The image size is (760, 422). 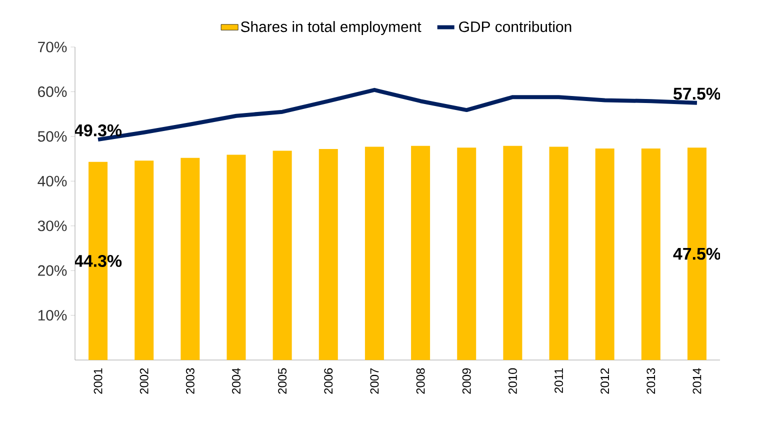 What do you see at coordinates (52, 181) in the screenshot?
I see `y-tick-label: 40%` at bounding box center [52, 181].